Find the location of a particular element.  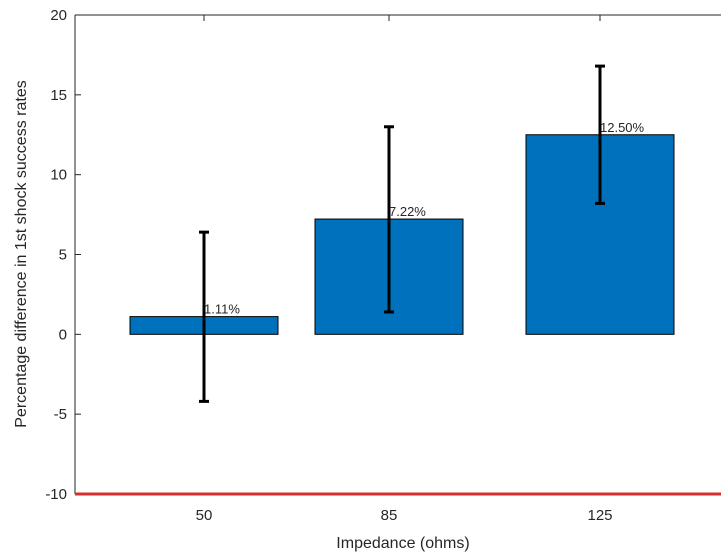

x-tick-label-50: 50 is located at coordinates (204, 515).